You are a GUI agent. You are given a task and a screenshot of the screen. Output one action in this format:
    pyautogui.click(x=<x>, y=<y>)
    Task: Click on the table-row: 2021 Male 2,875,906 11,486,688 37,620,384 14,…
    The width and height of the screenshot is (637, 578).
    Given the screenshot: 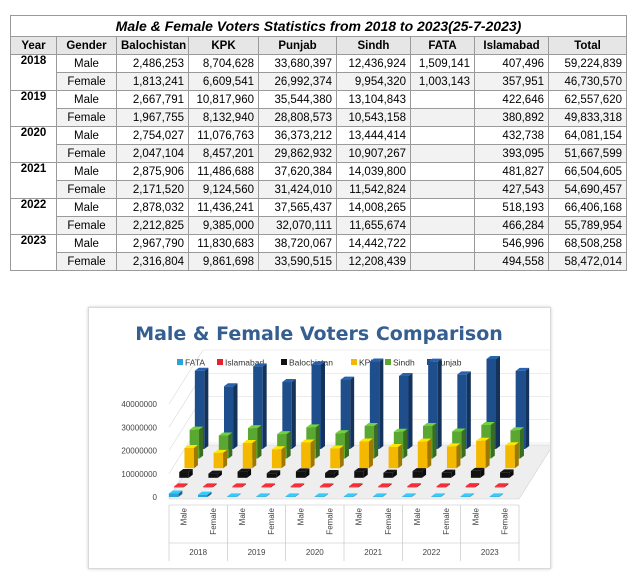 What is the action you would take?
    pyautogui.click(x=318, y=180)
    